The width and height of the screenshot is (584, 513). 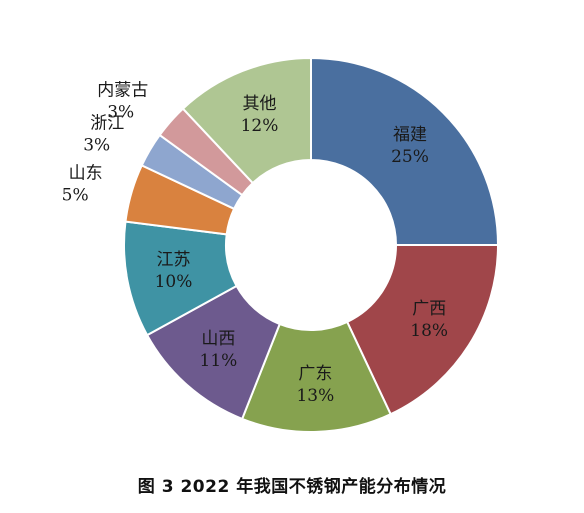 I want to click on slice-value-label: 11%, so click(x=219, y=361).